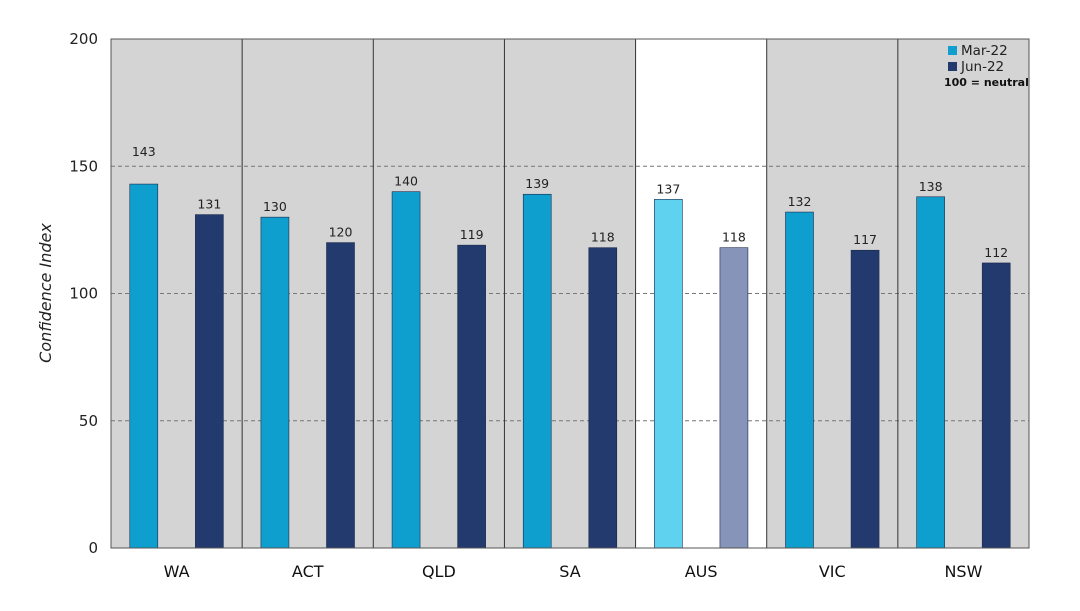  Describe the element at coordinates (996, 252) in the screenshot. I see `data-label: 112` at that location.